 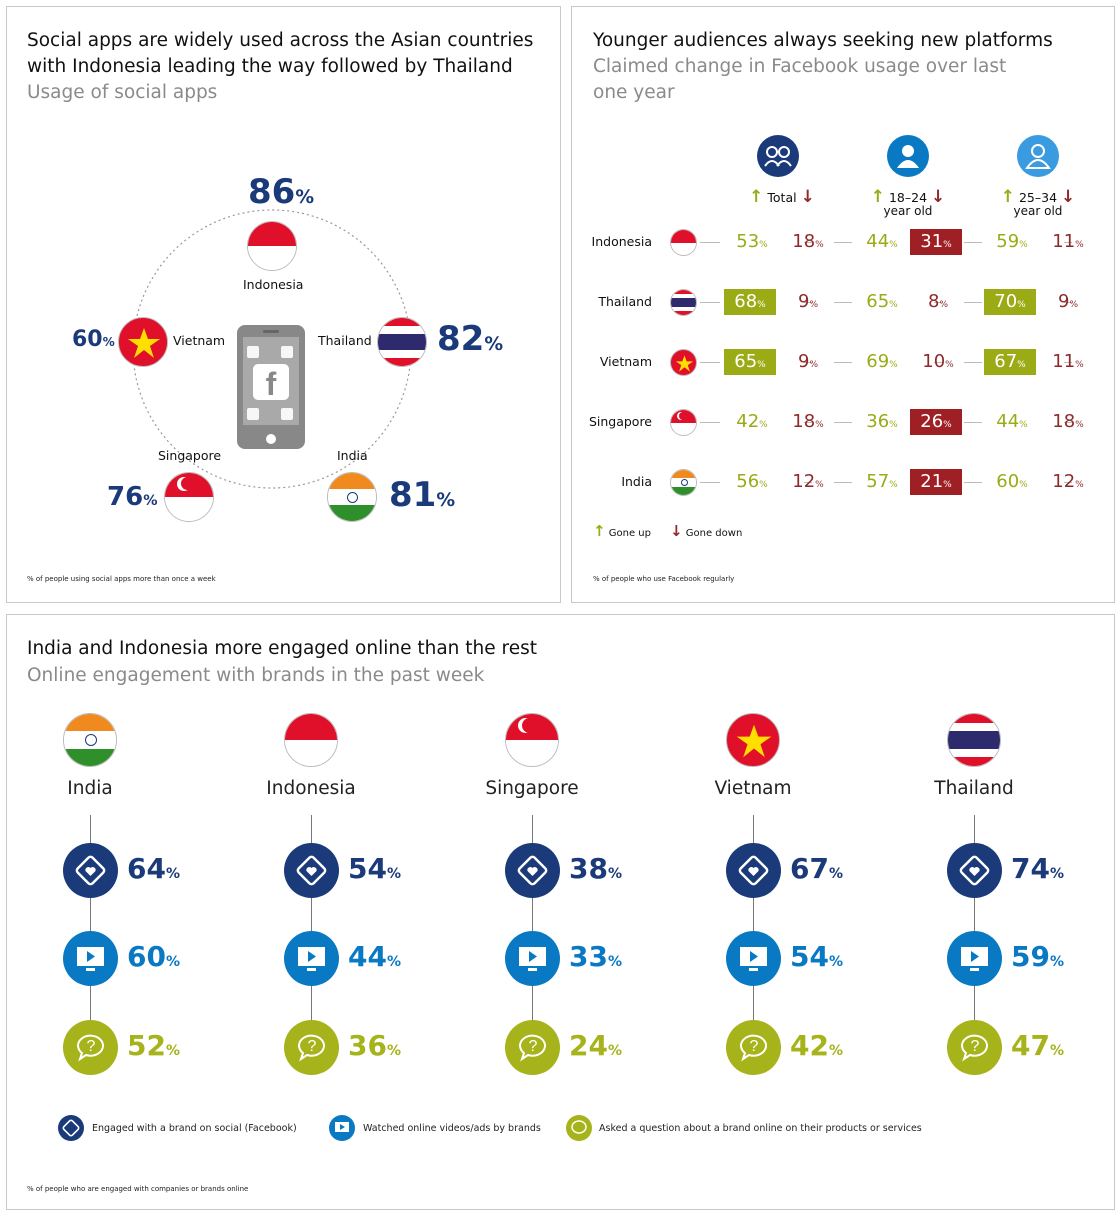 What do you see at coordinates (1063, 301) in the screenshot?
I see `value-number: 9` at bounding box center [1063, 301].